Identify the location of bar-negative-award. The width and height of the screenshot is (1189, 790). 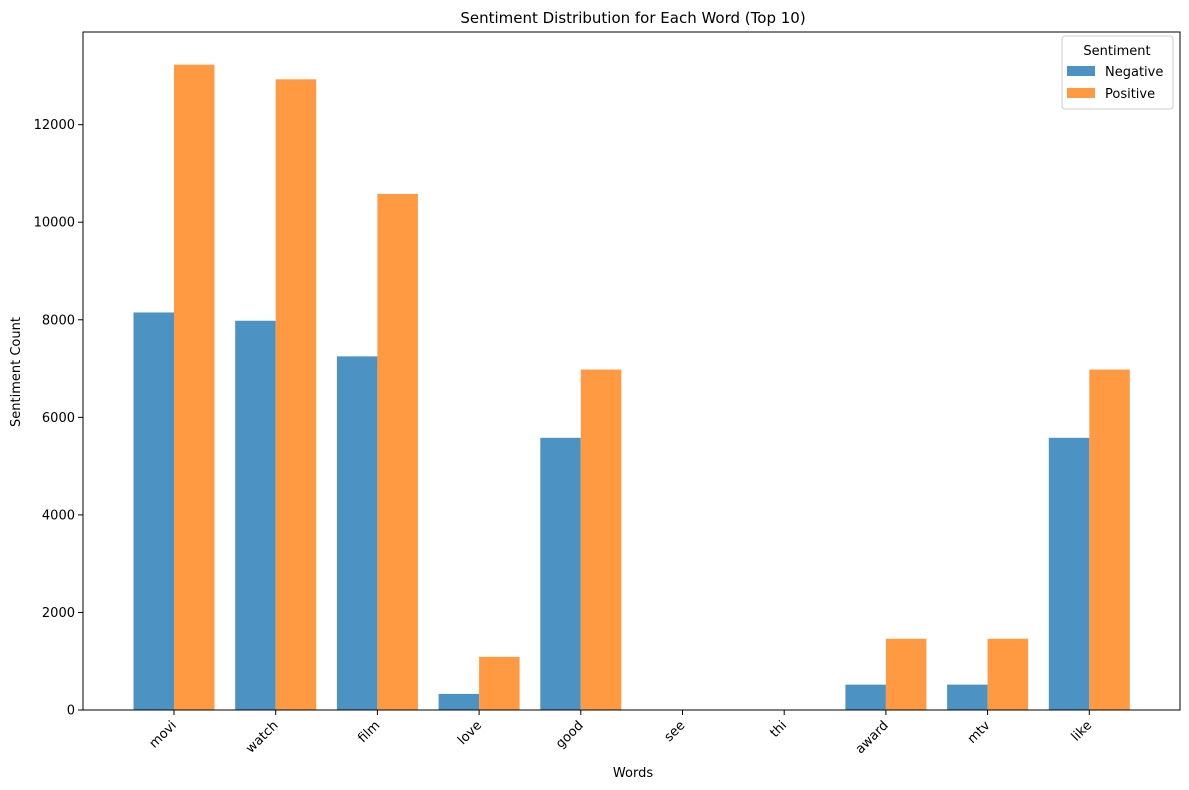
(865, 697).